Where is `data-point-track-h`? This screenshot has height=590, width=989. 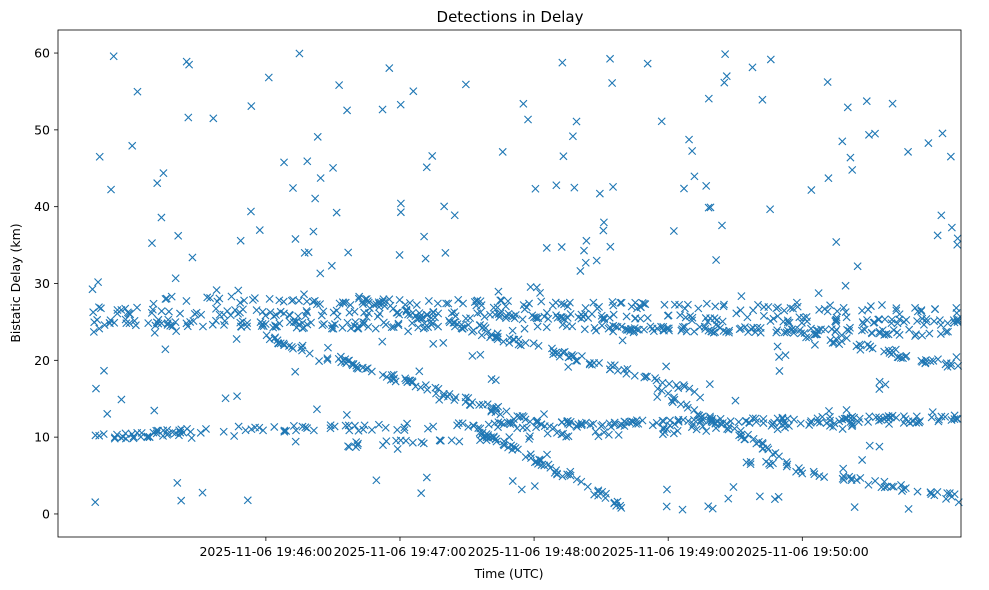
data-point-track-h is located at coordinates (534, 462).